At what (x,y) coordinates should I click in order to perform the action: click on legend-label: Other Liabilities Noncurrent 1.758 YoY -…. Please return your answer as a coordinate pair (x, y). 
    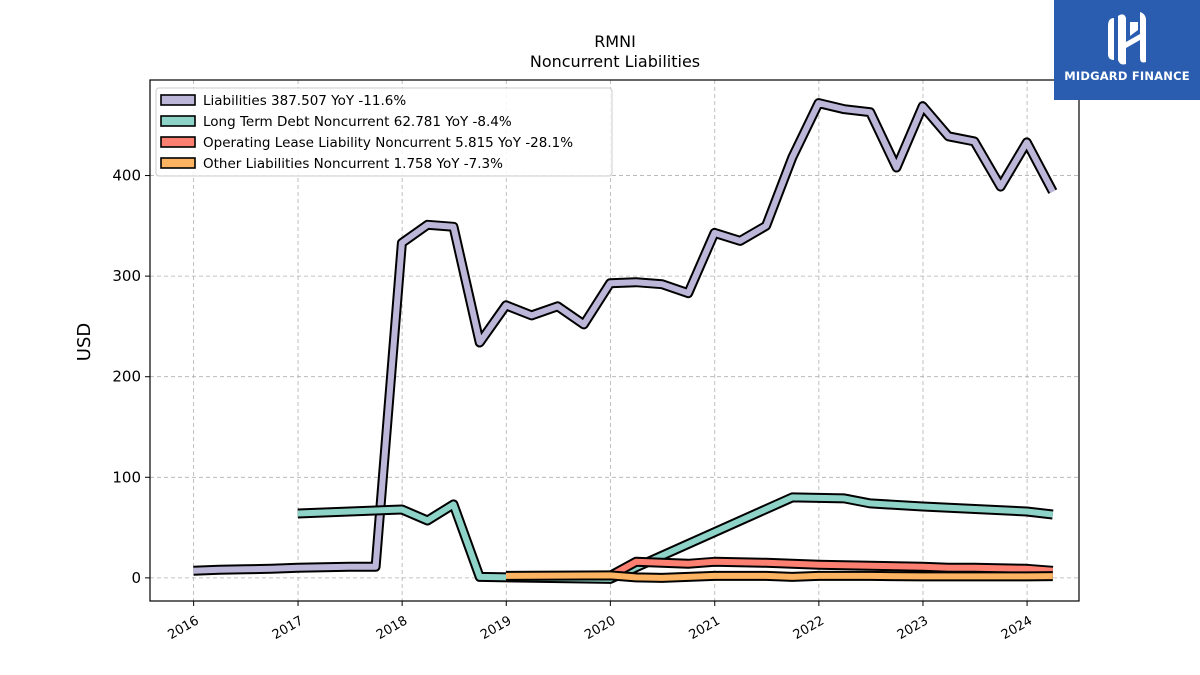
    Looking at the image, I should click on (353, 164).